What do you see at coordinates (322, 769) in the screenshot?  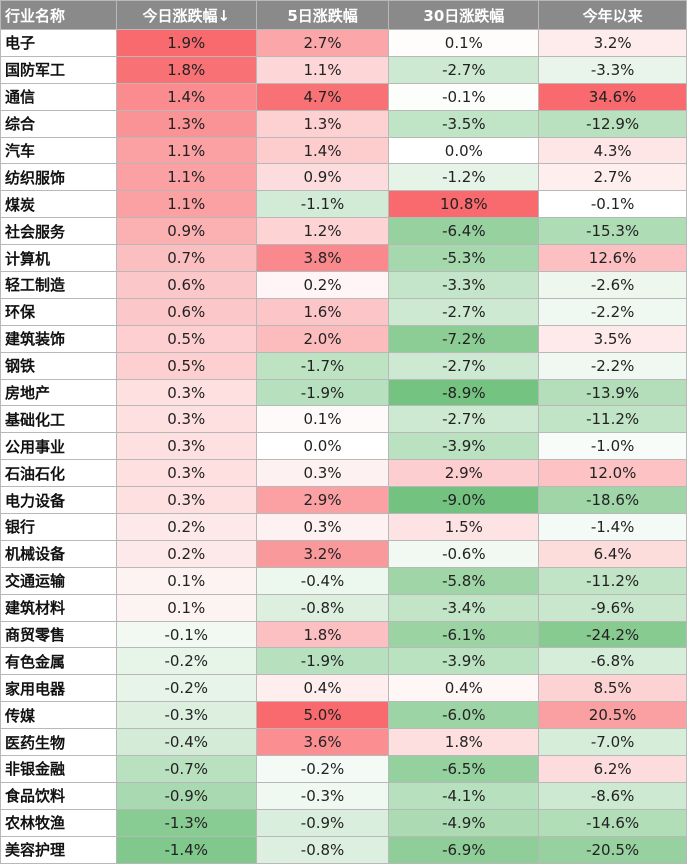 I see `5day-change-cell: -0.2%` at bounding box center [322, 769].